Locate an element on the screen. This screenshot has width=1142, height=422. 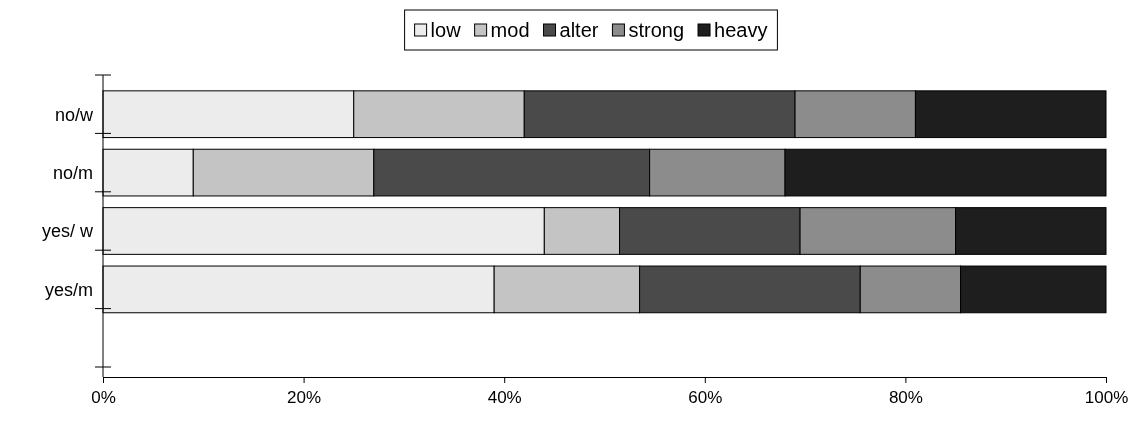
x-tick-label: 80% is located at coordinates (905, 397).